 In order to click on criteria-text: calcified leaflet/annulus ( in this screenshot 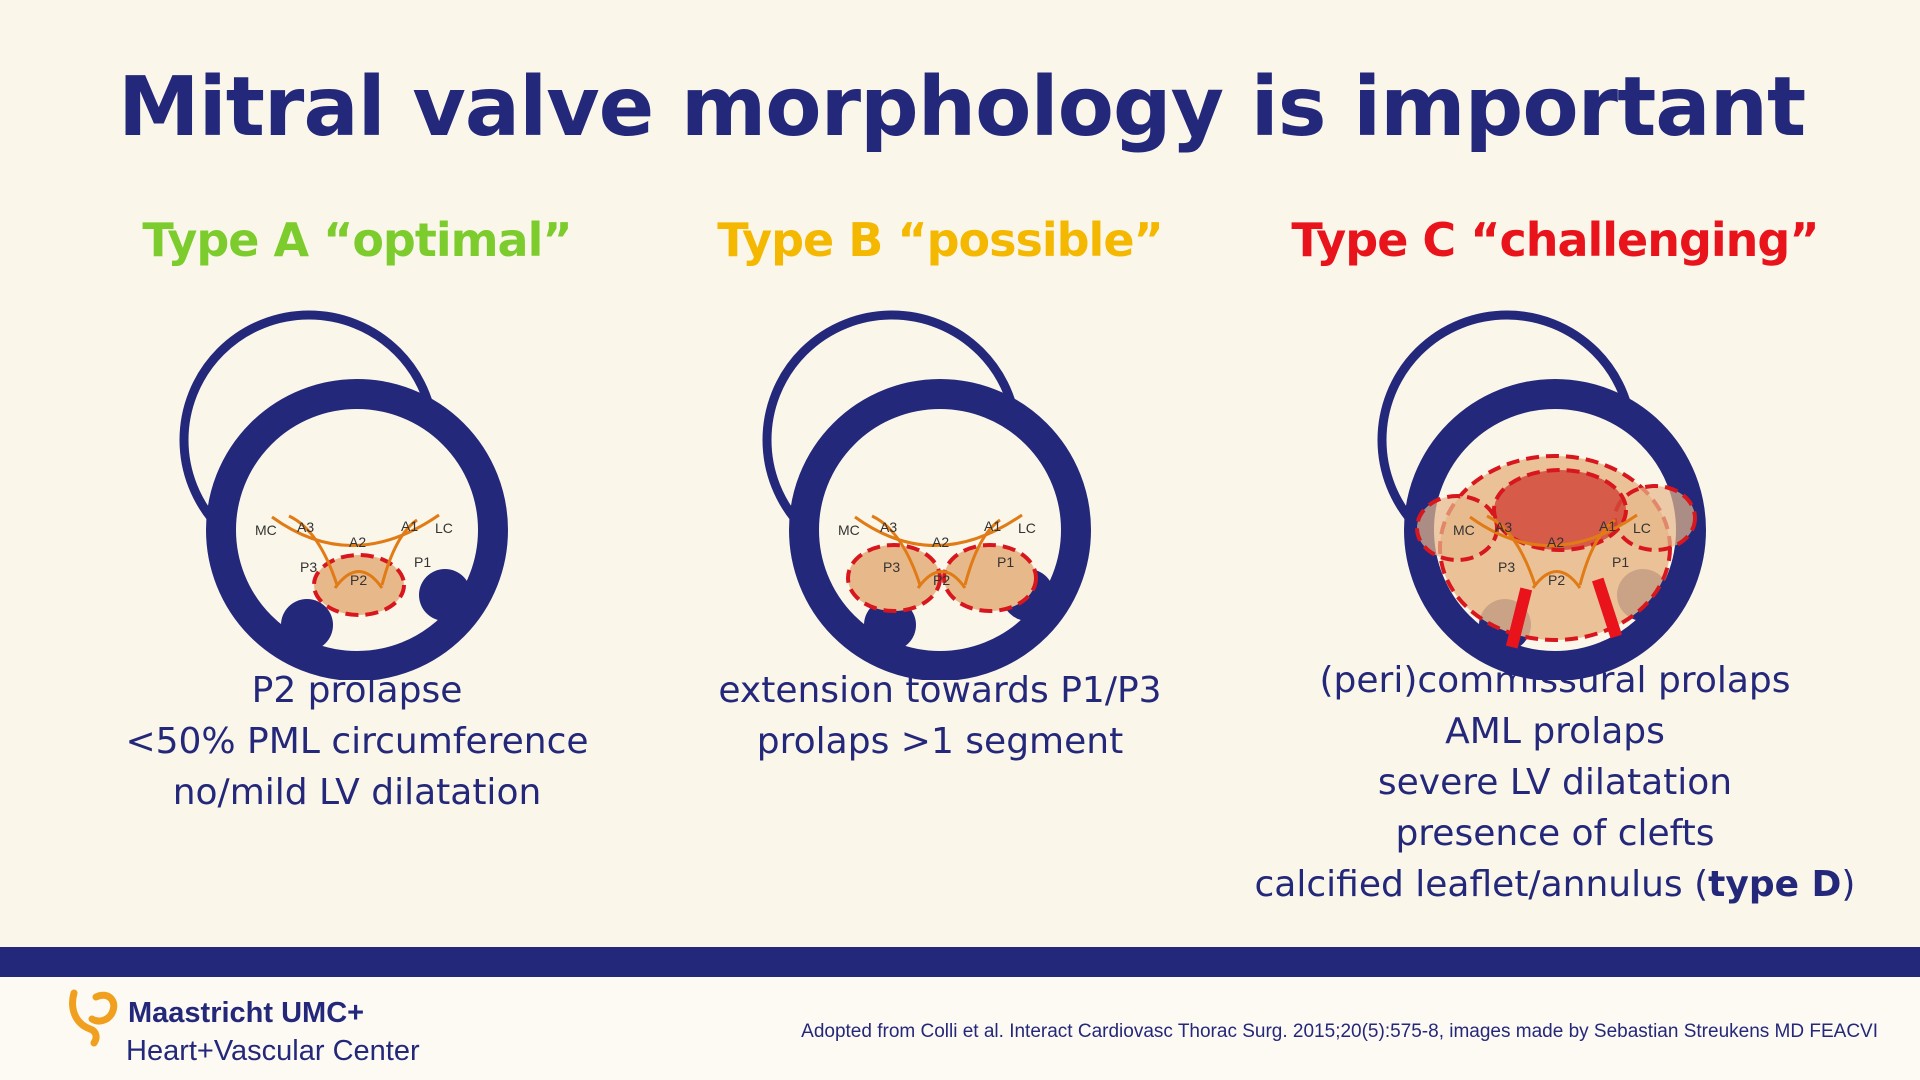, I will do `click(1481, 884)`.